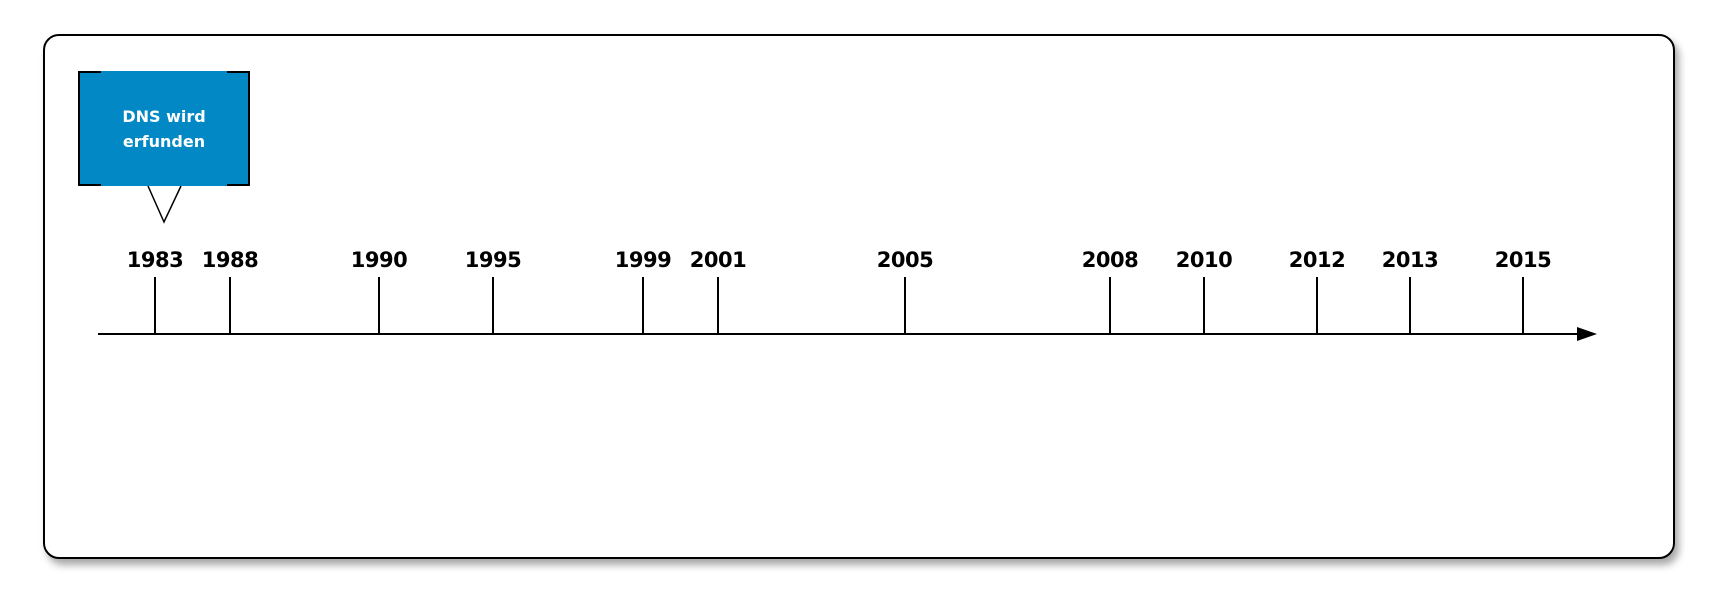 The image size is (1714, 608). I want to click on year-label-2012: 2012, so click(1317, 260).